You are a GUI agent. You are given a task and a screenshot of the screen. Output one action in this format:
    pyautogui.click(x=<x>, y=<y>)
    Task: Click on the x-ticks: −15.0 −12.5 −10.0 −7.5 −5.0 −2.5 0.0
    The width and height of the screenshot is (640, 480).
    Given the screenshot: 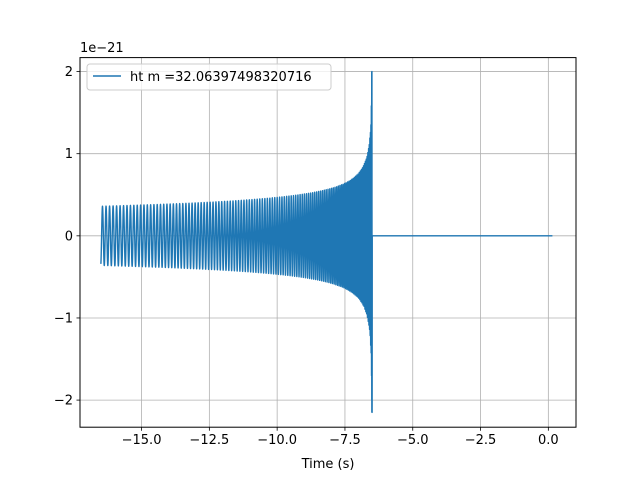 What is the action you would take?
    pyautogui.click(x=340, y=437)
    